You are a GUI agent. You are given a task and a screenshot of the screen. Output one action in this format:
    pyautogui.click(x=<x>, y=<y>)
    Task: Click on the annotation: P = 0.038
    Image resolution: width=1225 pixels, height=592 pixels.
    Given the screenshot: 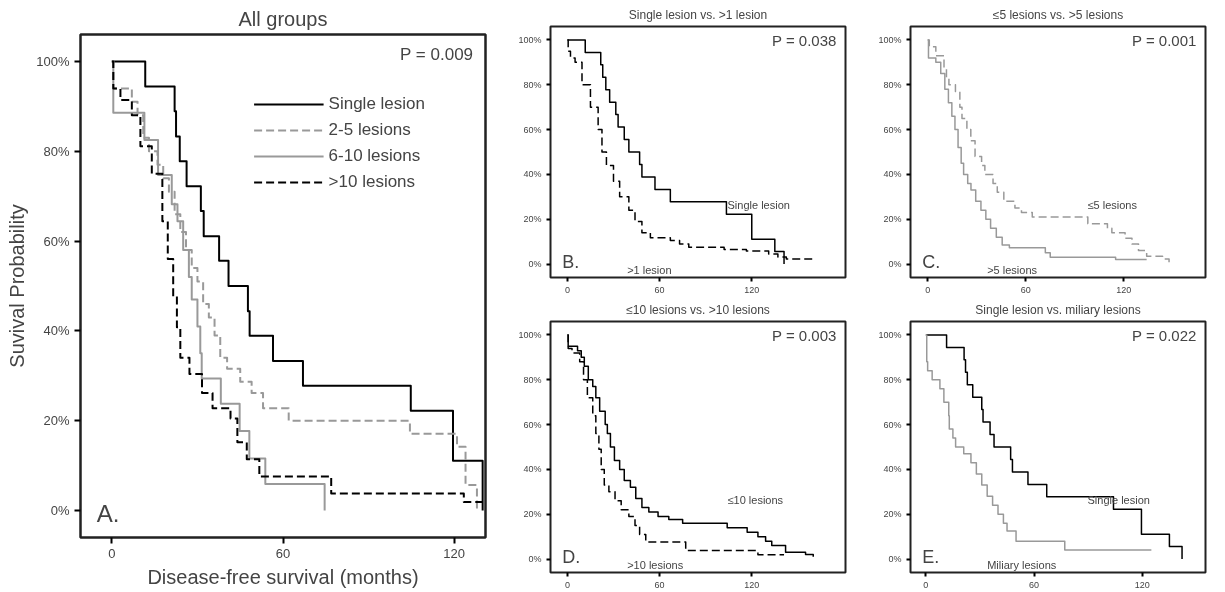 What is the action you would take?
    pyautogui.click(x=804, y=40)
    